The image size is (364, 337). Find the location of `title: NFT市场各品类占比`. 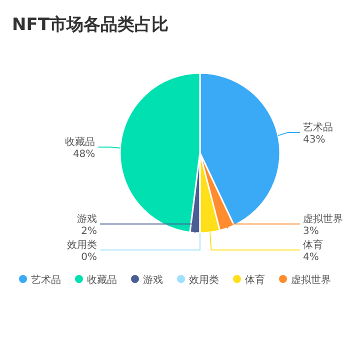

title: NFT市场各品类占比 is located at coordinates (90, 25).